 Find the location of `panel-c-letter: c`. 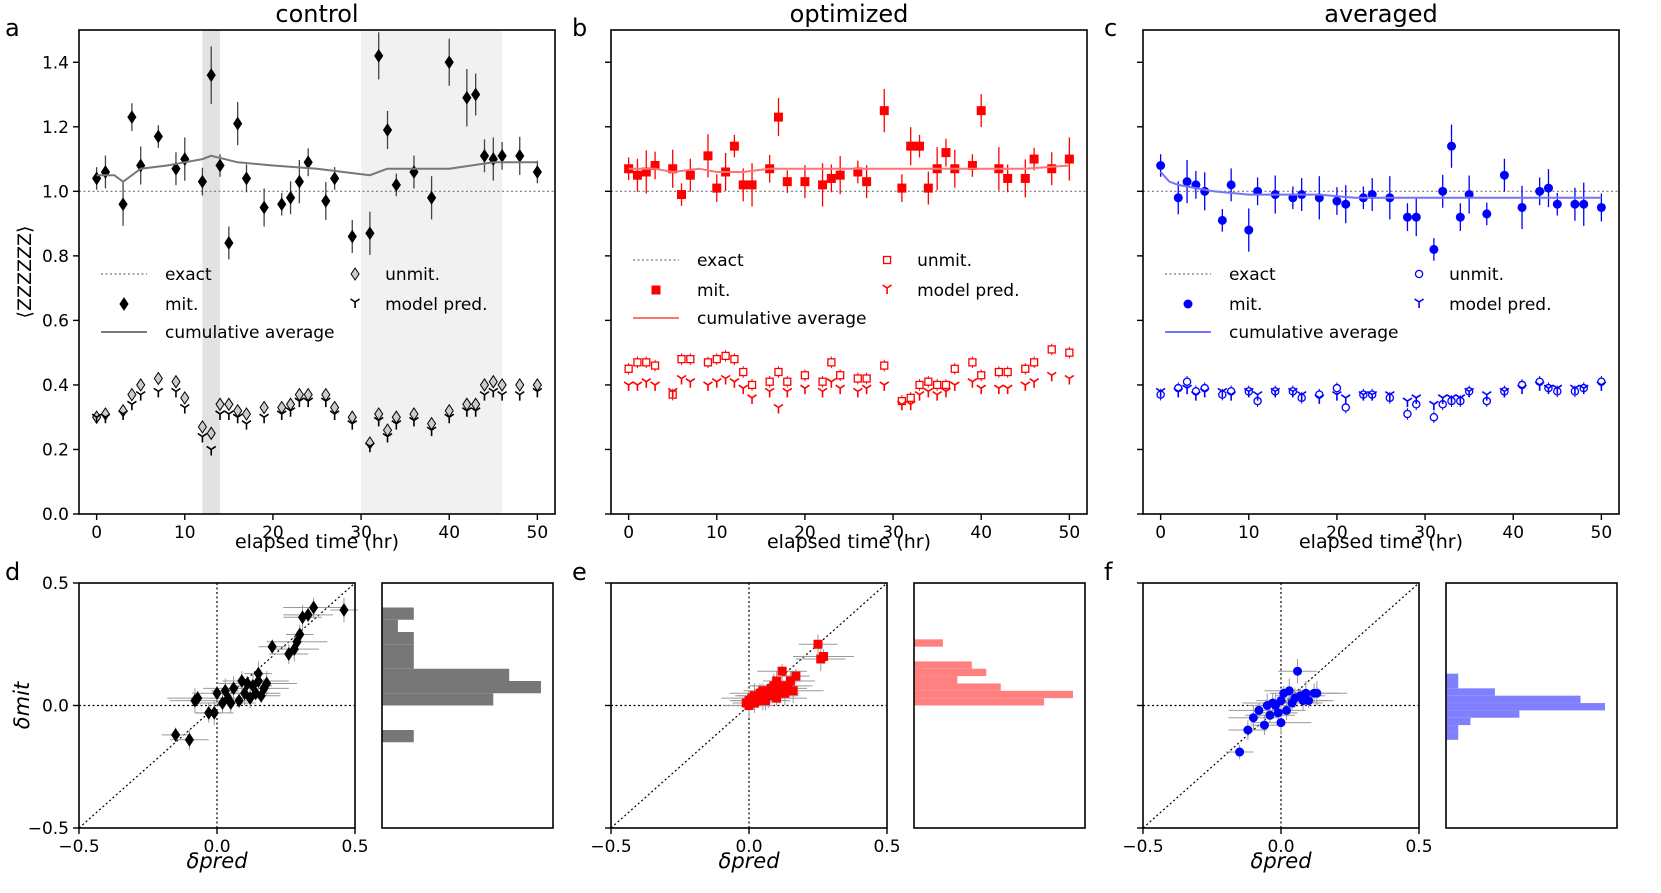

panel-c-letter: c is located at coordinates (1110, 28).